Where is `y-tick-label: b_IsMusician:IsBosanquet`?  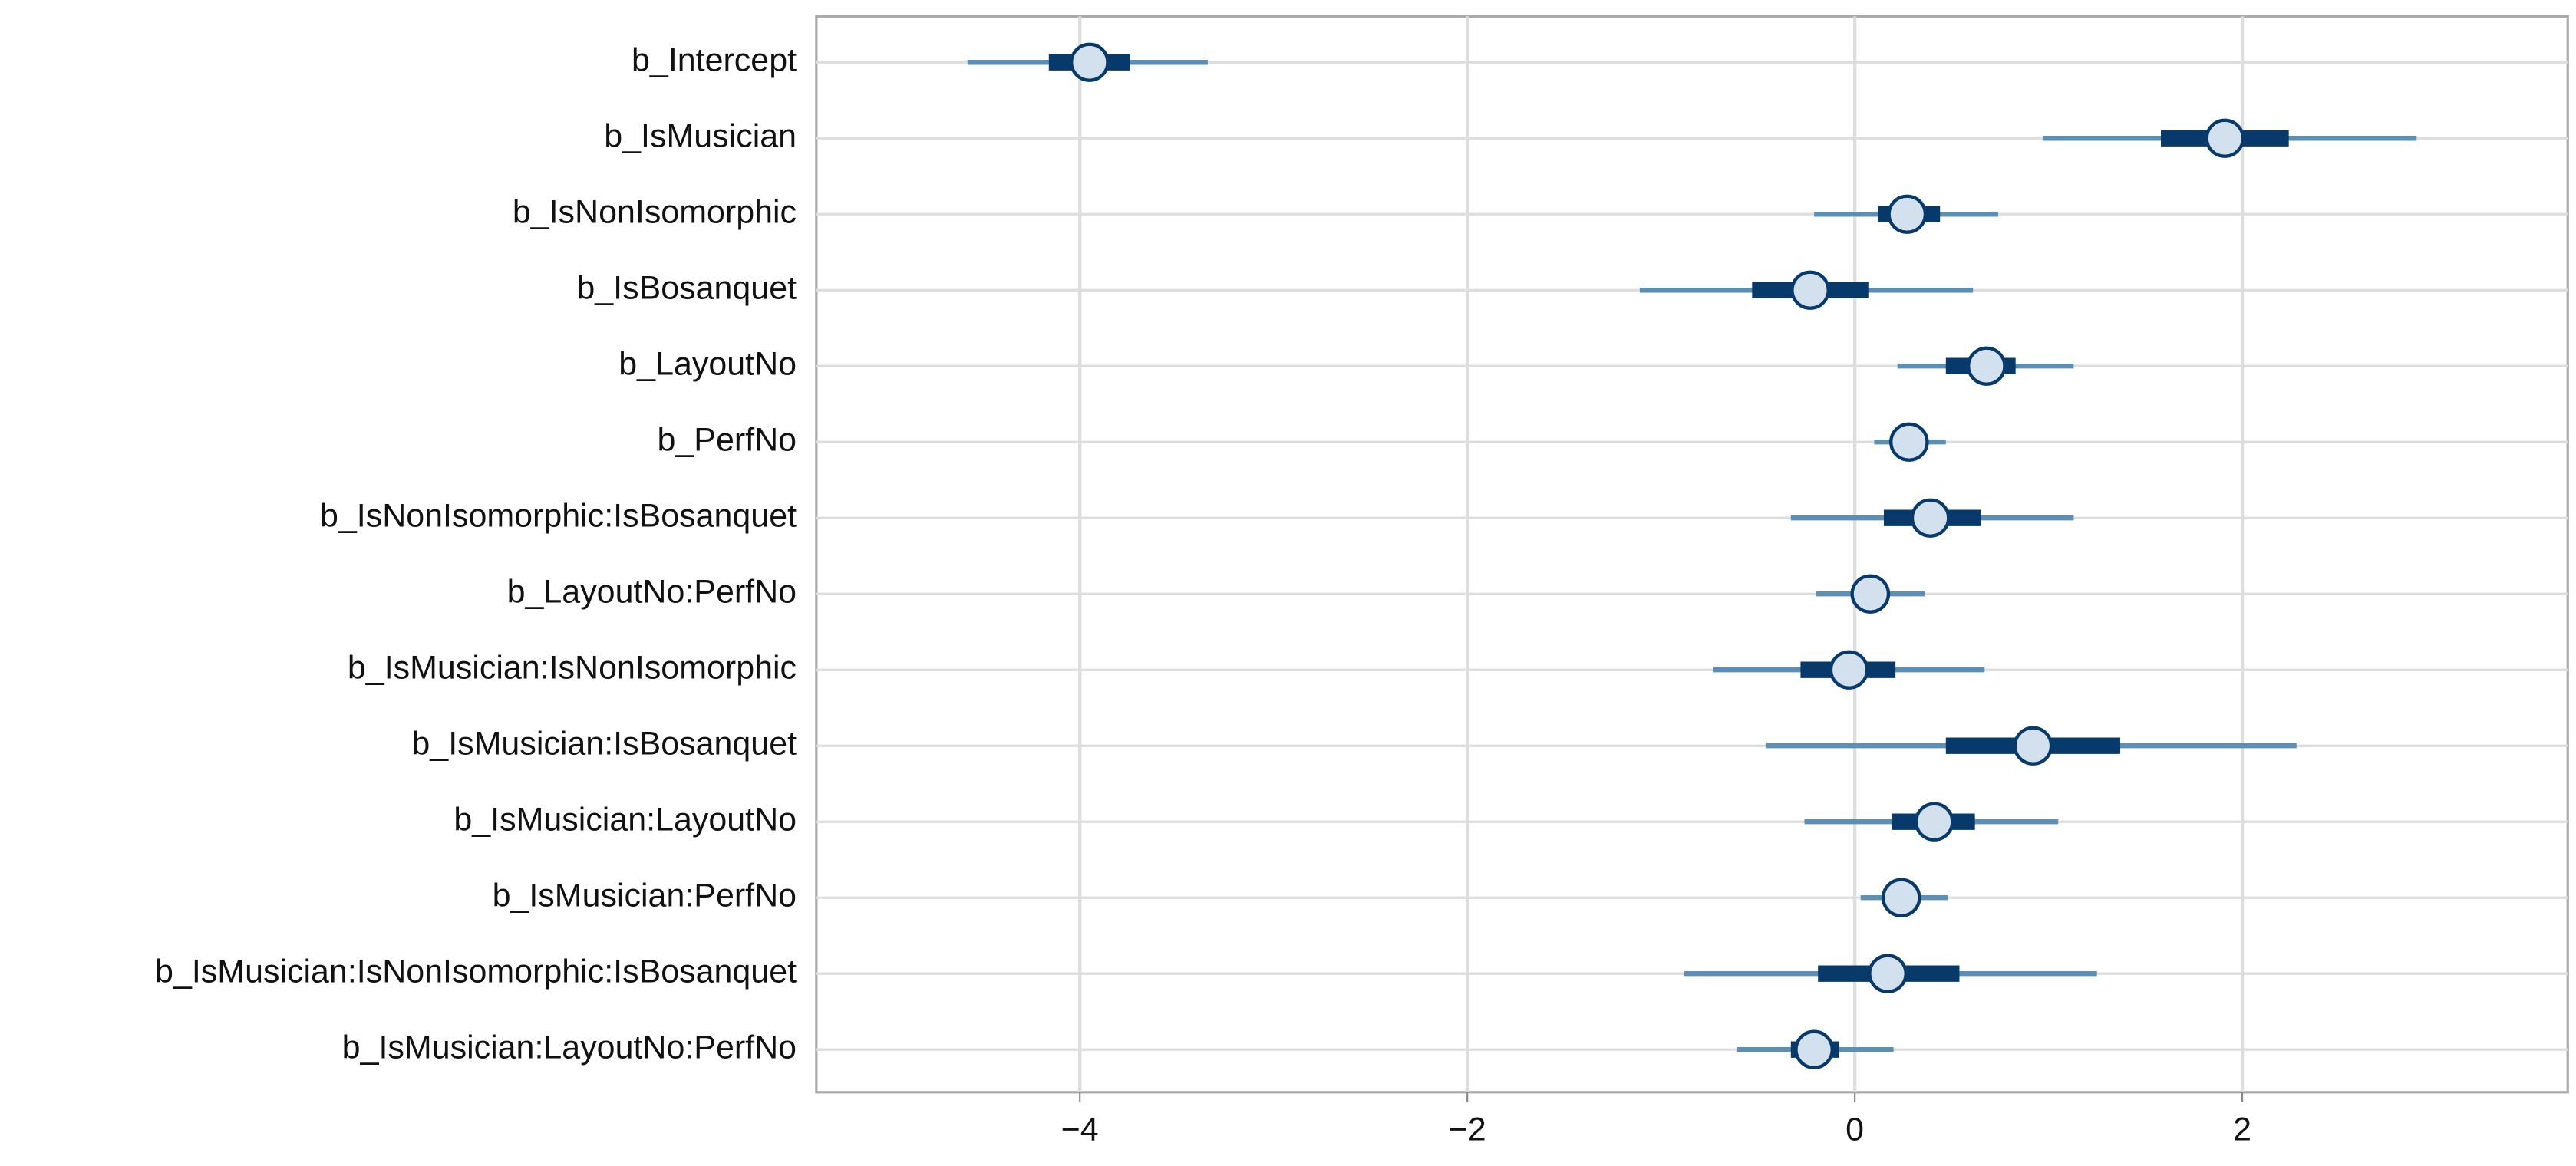
y-tick-label: b_IsMusician:IsBosanquet is located at coordinates (604, 744).